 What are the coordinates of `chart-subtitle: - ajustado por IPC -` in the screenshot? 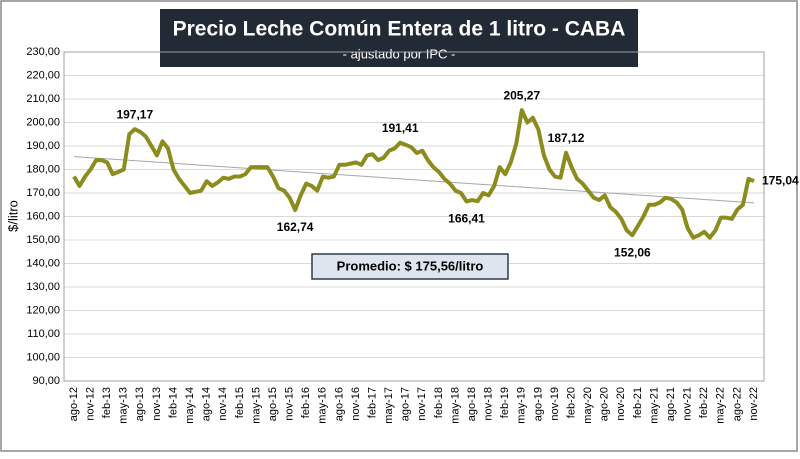 It's located at (399, 53).